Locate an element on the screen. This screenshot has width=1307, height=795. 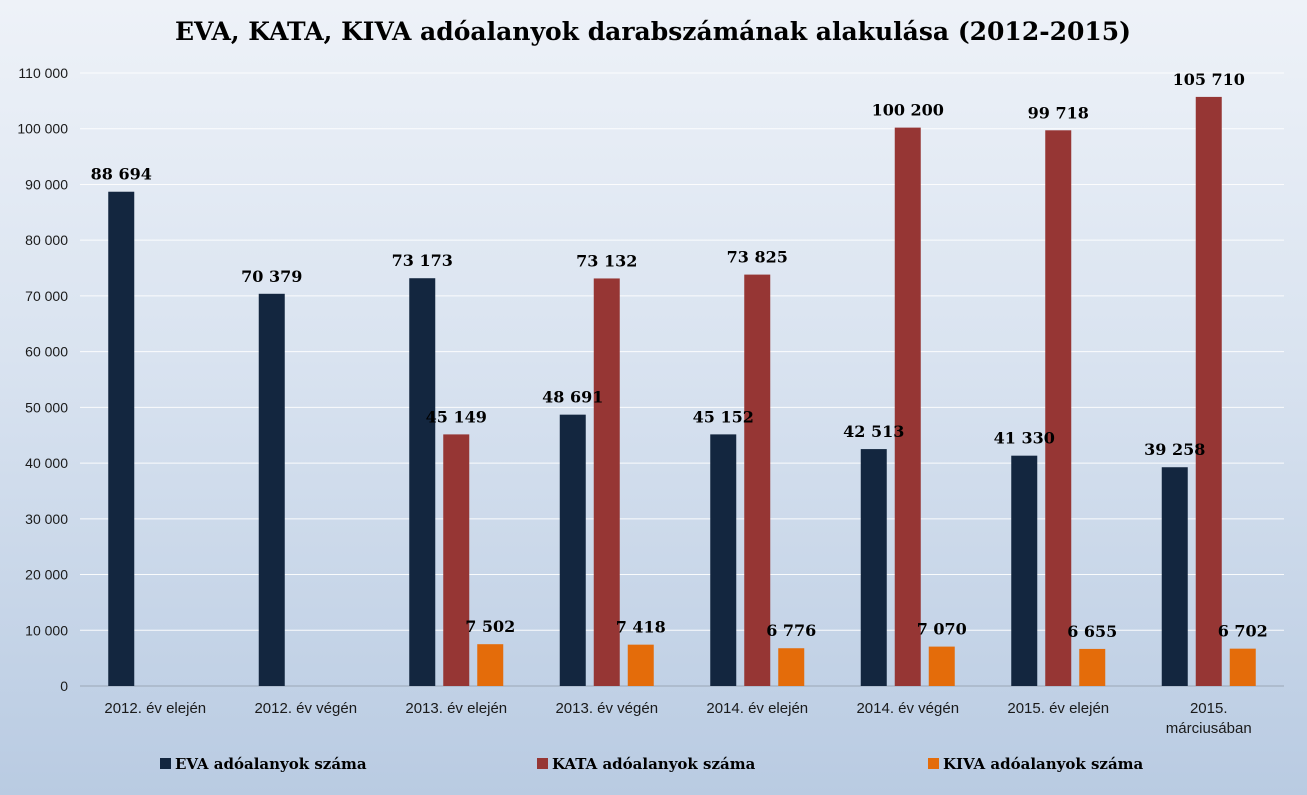
data-label: 88 694 is located at coordinates (121, 174).